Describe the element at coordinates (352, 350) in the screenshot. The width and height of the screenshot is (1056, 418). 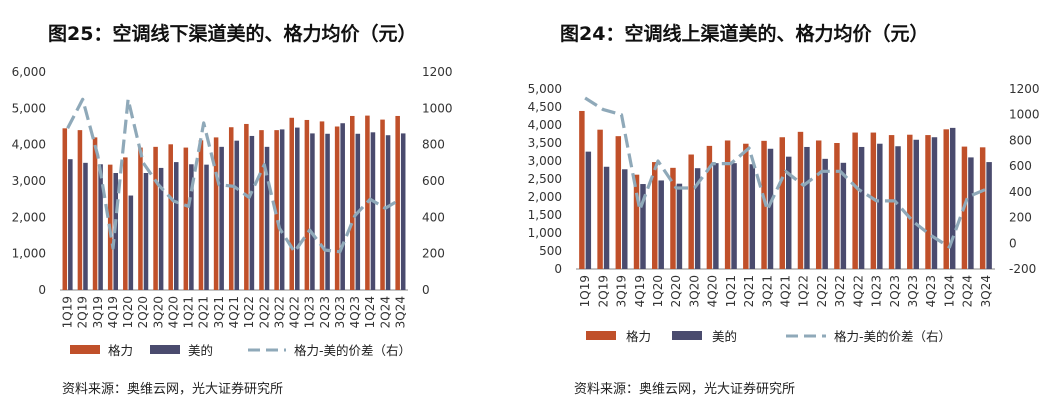
I see `legend-label-diff: 格力-美的价差（右）` at that location.